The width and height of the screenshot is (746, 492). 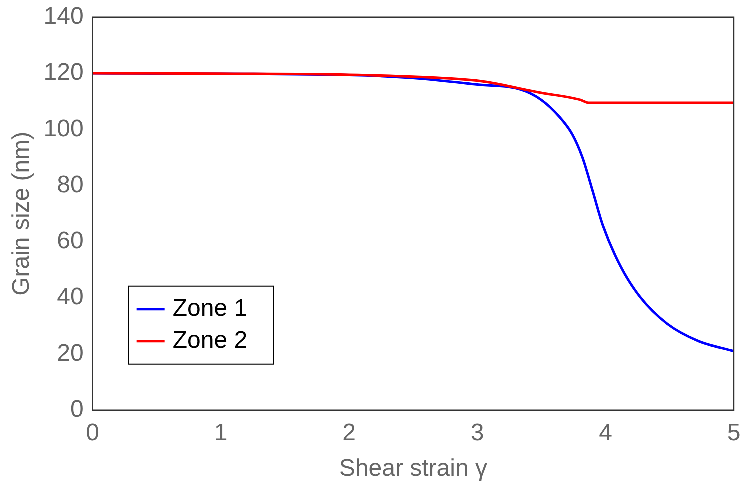 What do you see at coordinates (64, 72) in the screenshot?
I see `y-tick-label: 120` at bounding box center [64, 72].